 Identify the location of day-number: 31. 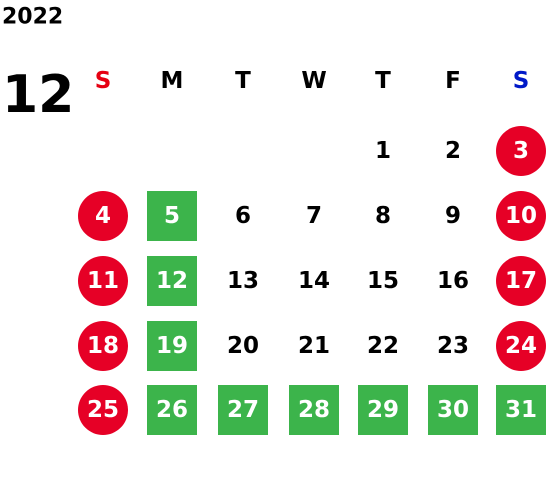
(521, 410).